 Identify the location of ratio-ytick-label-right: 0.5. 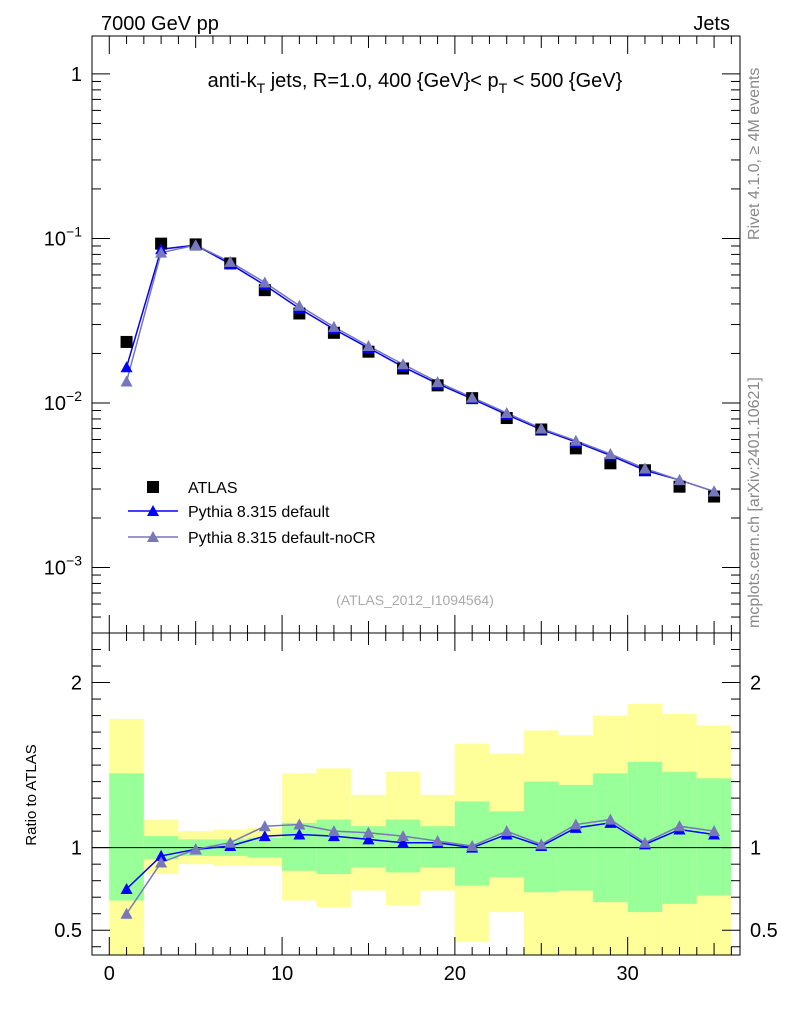
(764, 931).